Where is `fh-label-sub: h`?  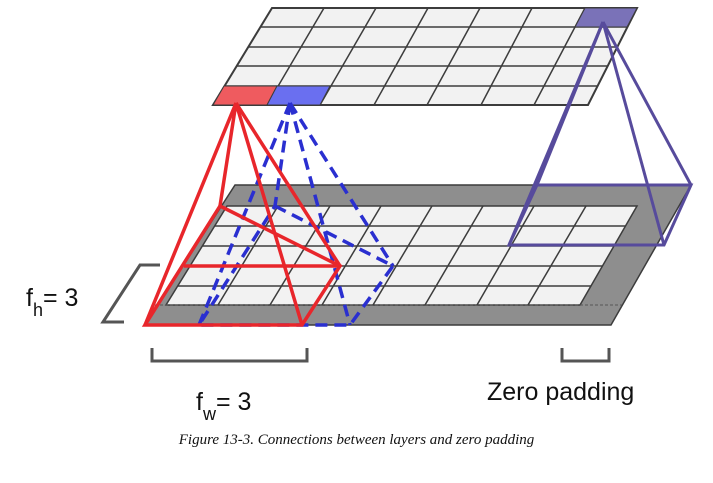
fh-label-sub: h is located at coordinates (38, 310).